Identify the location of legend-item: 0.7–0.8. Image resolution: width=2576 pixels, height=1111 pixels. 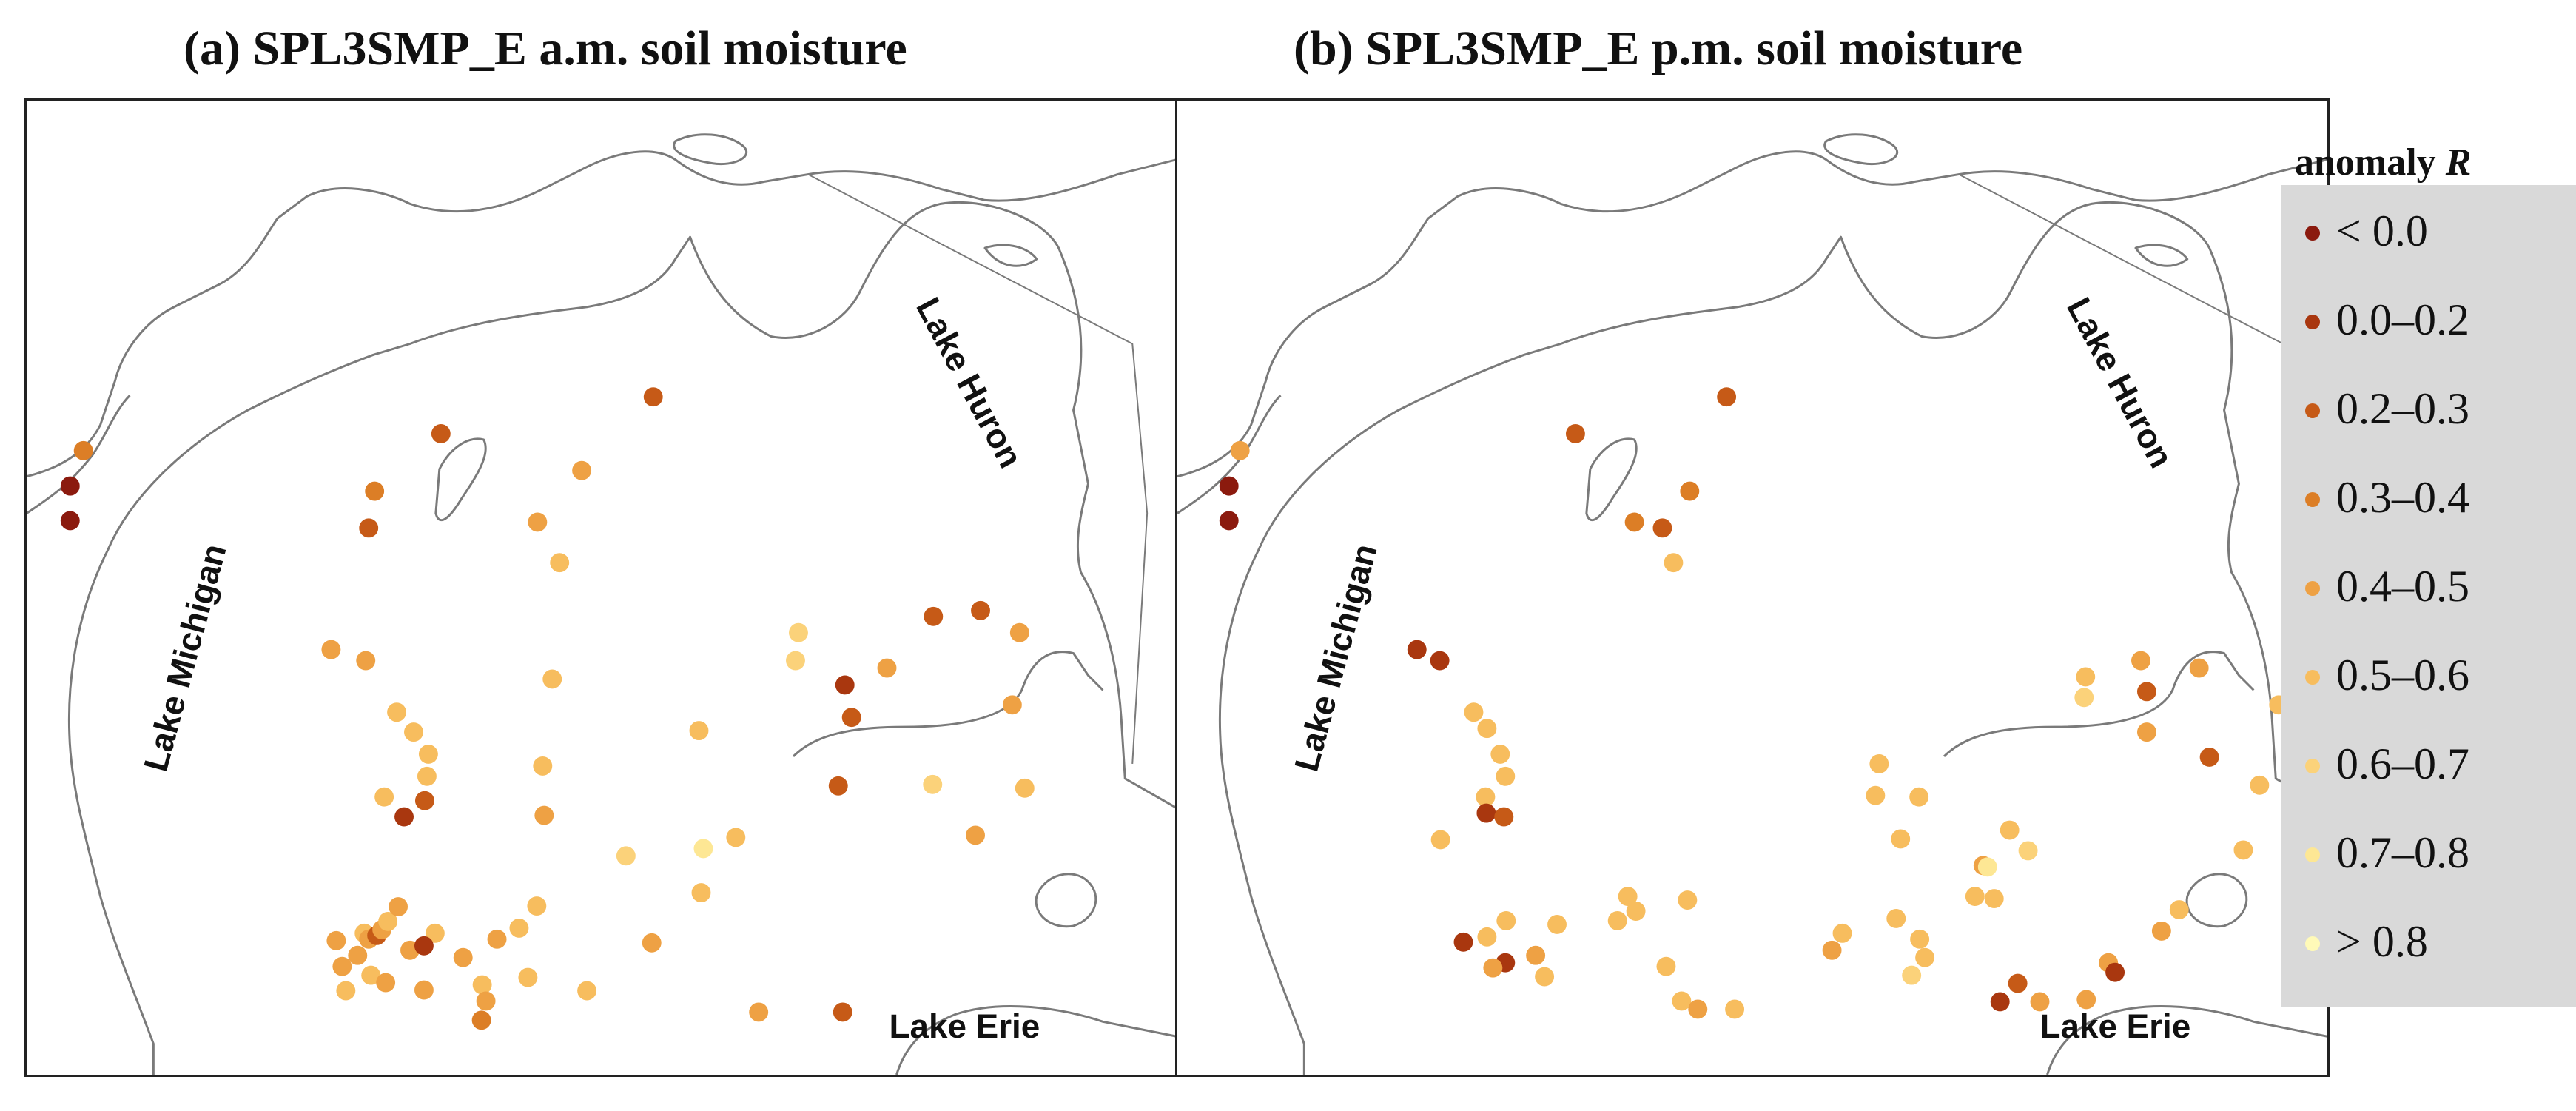
(2428, 855).